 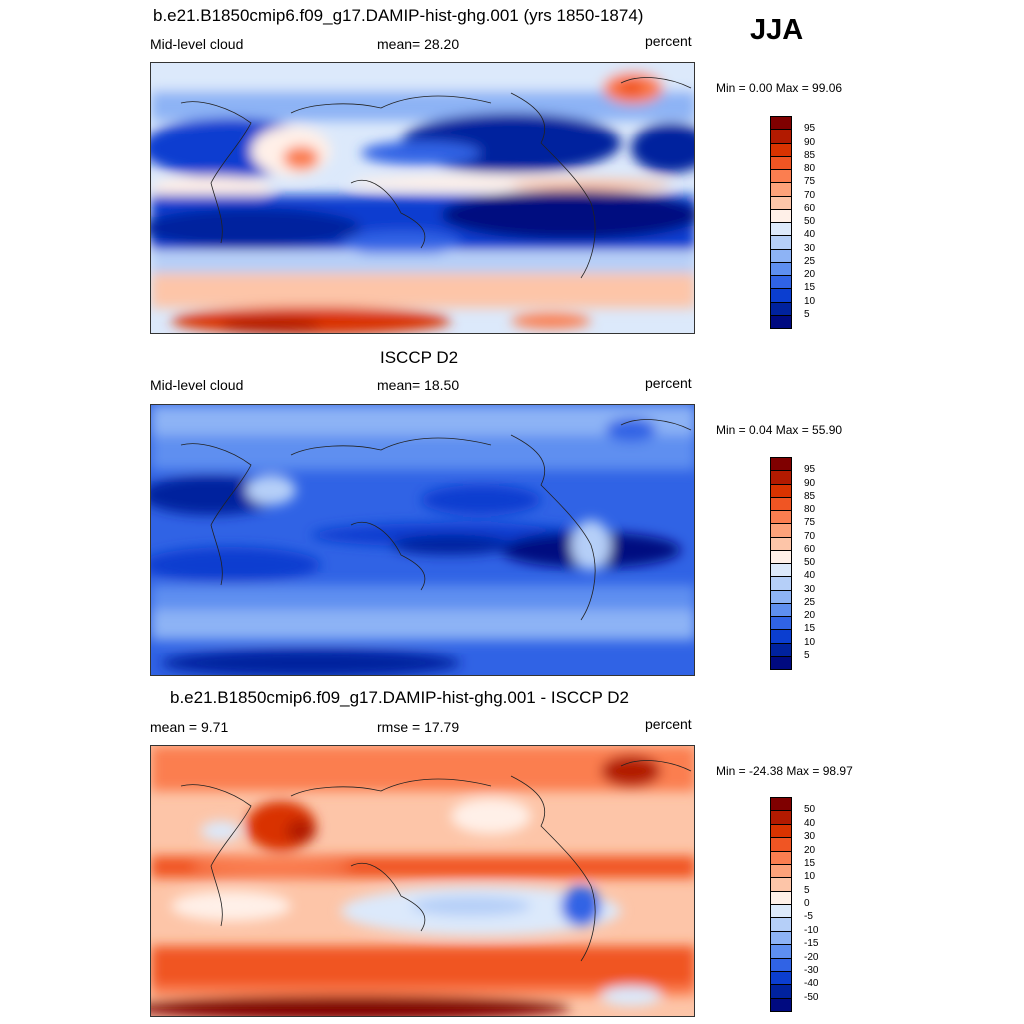 I want to click on panel-1-mean-label: mean= 28.20, so click(x=418, y=44).